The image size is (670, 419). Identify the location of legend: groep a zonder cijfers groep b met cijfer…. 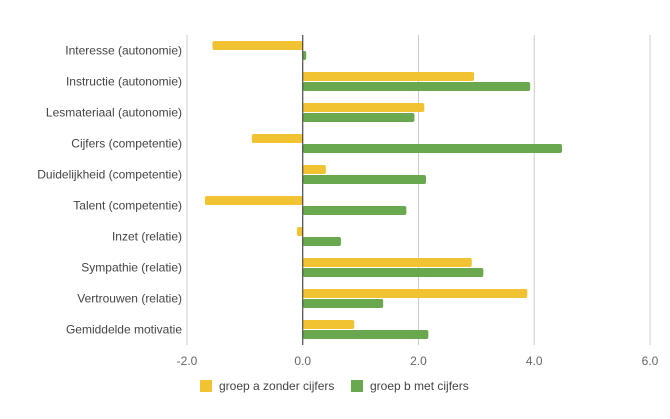
(334, 386).